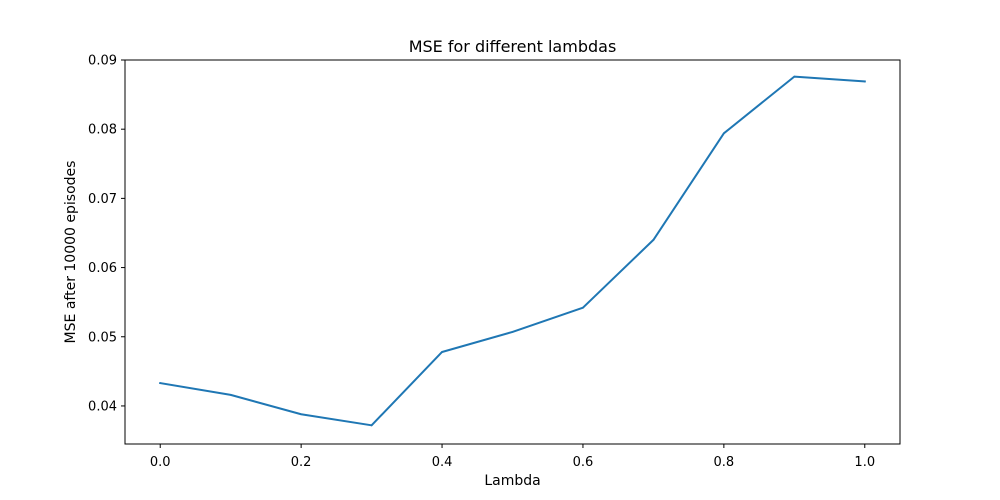  Describe the element at coordinates (102, 337) in the screenshot. I see `y-tick-label: 0.05` at that location.